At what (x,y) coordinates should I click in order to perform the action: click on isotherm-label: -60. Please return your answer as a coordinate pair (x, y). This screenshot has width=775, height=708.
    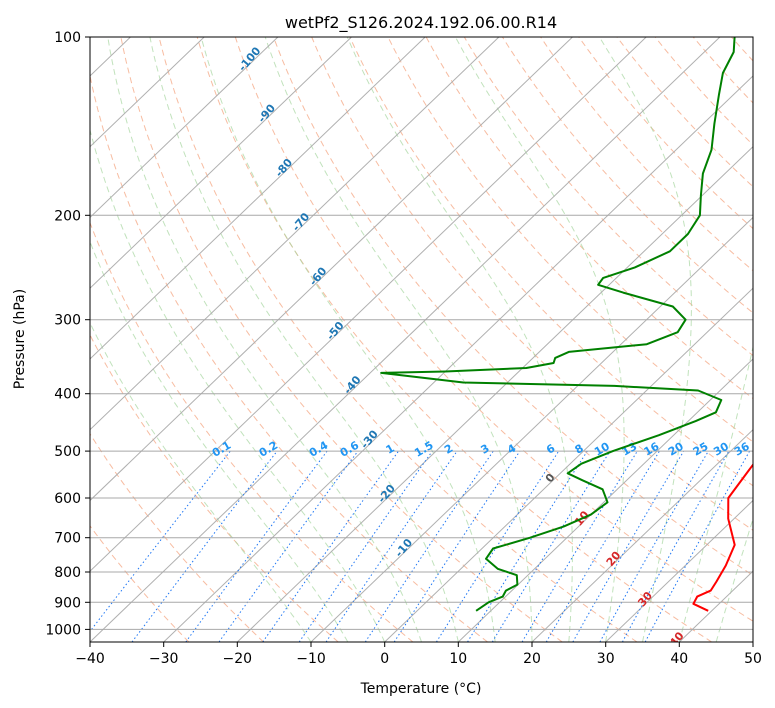
    Looking at the image, I should click on (318, 276).